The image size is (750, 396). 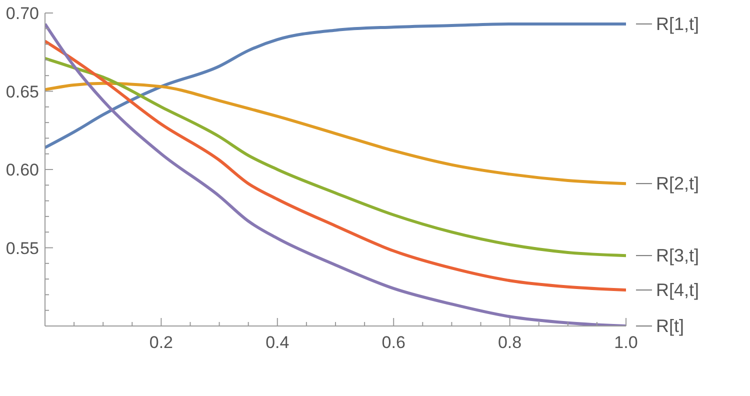 What do you see at coordinates (22, 92) in the screenshot?
I see `y-tick-label: 0.65` at bounding box center [22, 92].